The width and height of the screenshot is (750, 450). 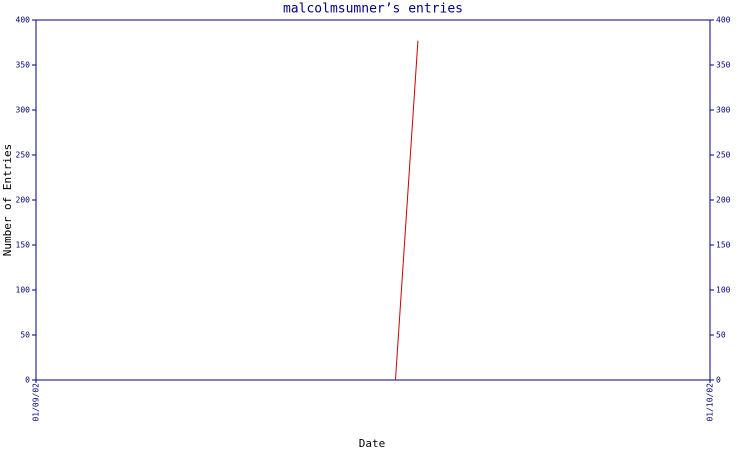 What do you see at coordinates (27, 380) in the screenshot?
I see `y-tick-label: 0` at bounding box center [27, 380].